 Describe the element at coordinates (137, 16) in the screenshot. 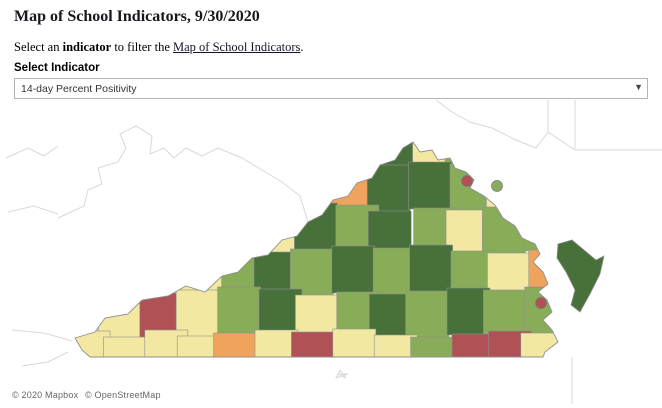

I see `page-title: Map of School Indicators, 9/30/2020` at that location.